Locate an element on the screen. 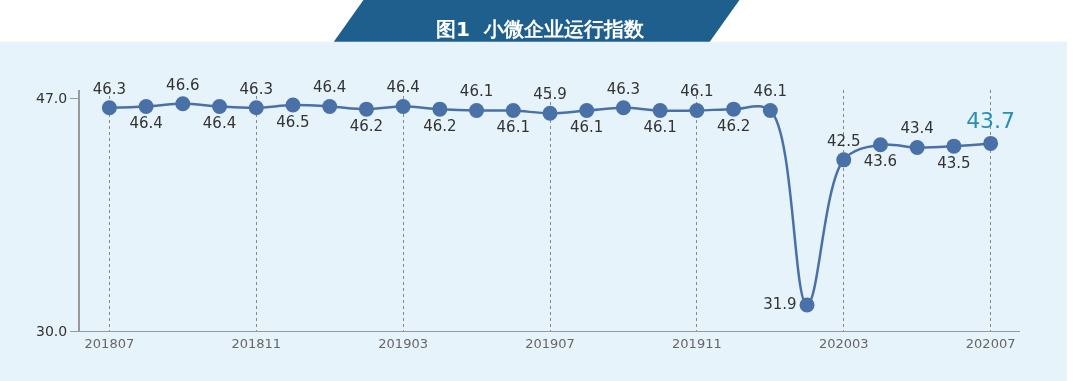 The image size is (1080, 381). data-label: 46.5 is located at coordinates (293, 121).